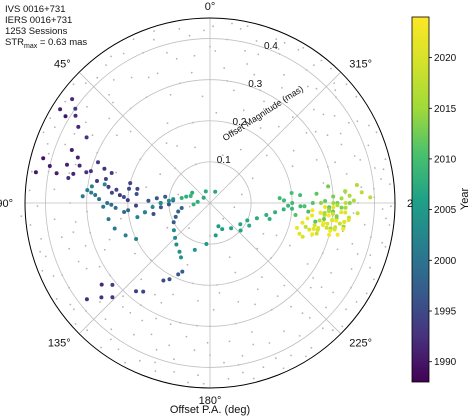 The height and width of the screenshot is (420, 475). I want to click on radial-axis-label: Offset Magnitude (mas), so click(263, 114).